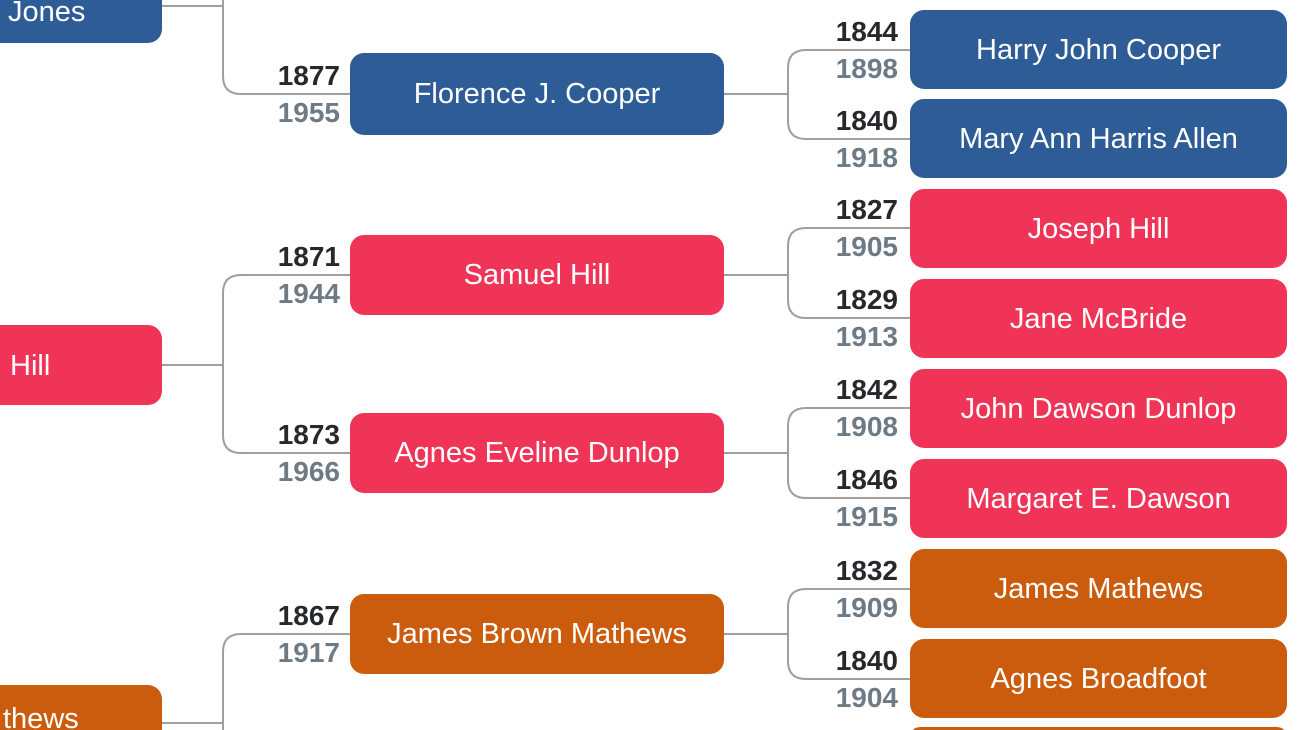  I want to click on node-samuel-hill: Samuel Hill, so click(537, 275).